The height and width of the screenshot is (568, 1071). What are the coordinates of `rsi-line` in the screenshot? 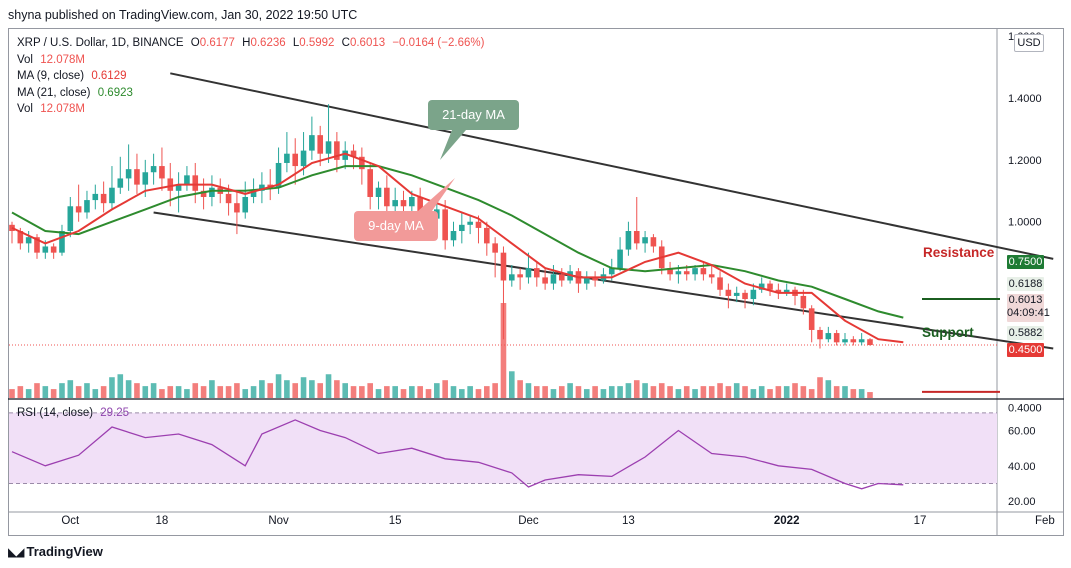 It's located at (457, 454).